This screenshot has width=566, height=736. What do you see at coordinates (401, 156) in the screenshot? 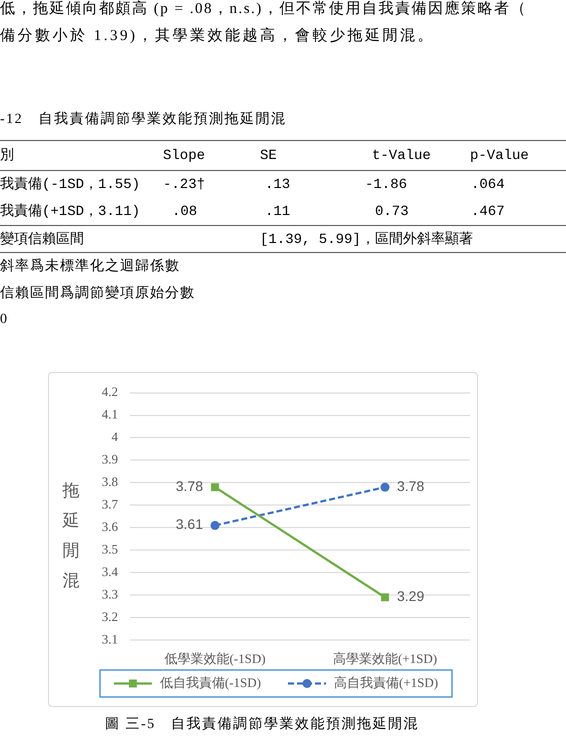
I see `text: t-Value` at bounding box center [401, 156].